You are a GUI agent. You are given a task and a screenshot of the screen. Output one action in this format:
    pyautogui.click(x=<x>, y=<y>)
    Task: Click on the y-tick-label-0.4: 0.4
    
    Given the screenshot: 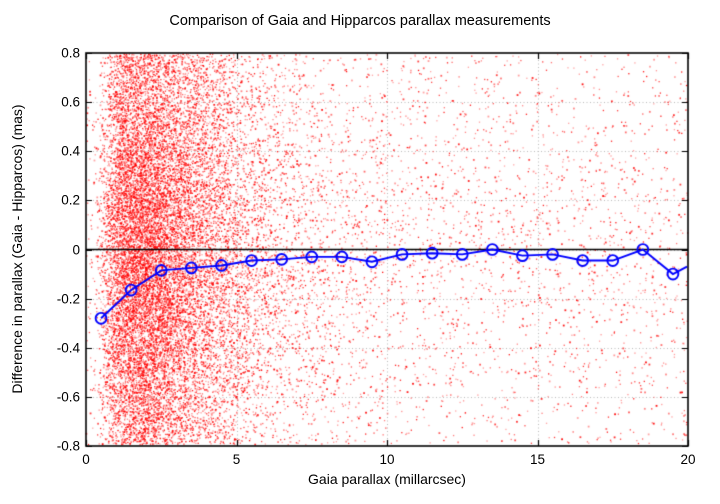 What is the action you would take?
    pyautogui.click(x=70, y=151)
    